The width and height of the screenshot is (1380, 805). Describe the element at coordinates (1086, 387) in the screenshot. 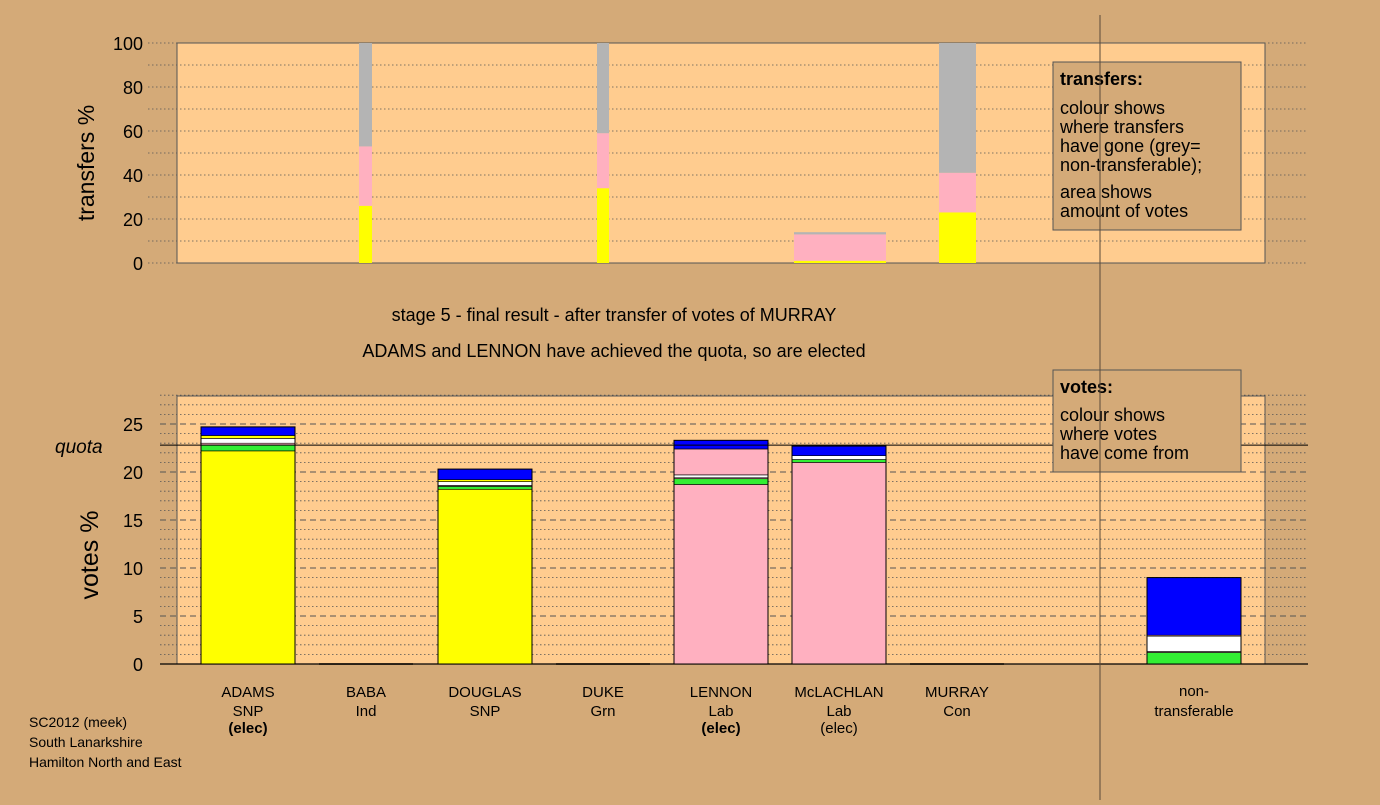

I see `votes-legend-title: votes:` at that location.